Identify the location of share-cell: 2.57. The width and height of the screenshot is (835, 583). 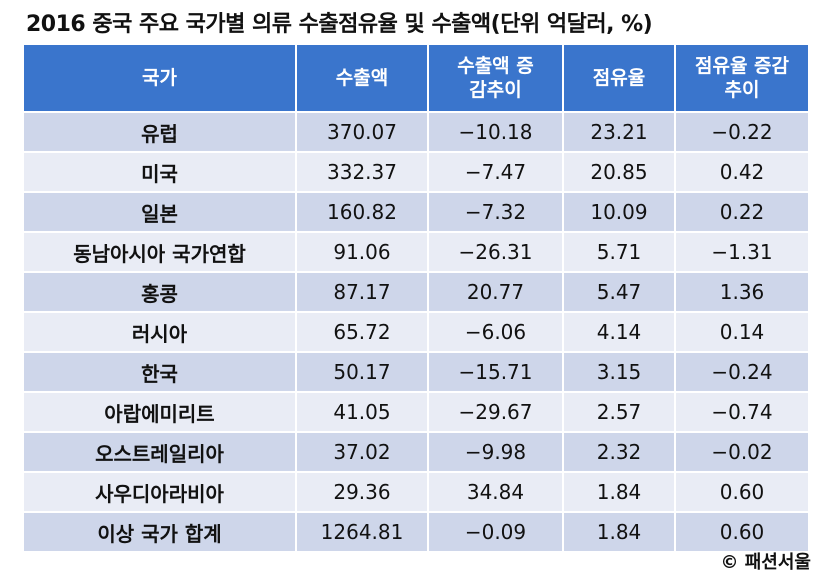
(619, 412).